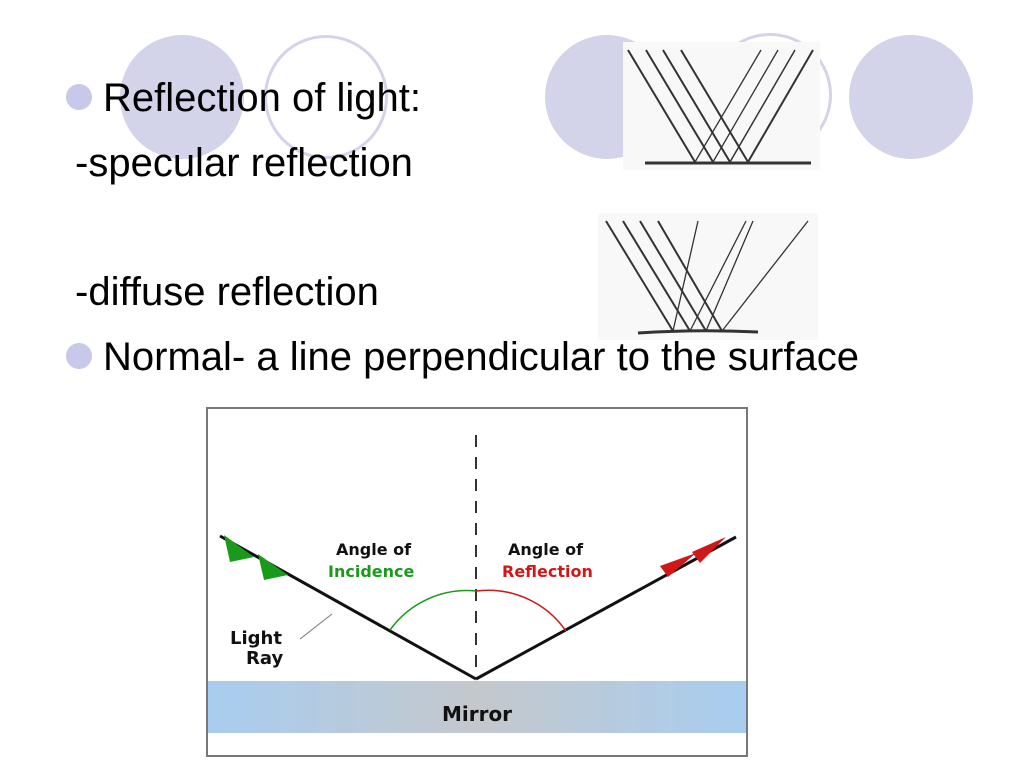  What do you see at coordinates (262, 98) in the screenshot?
I see `bullet-text: Reflection of light:` at bounding box center [262, 98].